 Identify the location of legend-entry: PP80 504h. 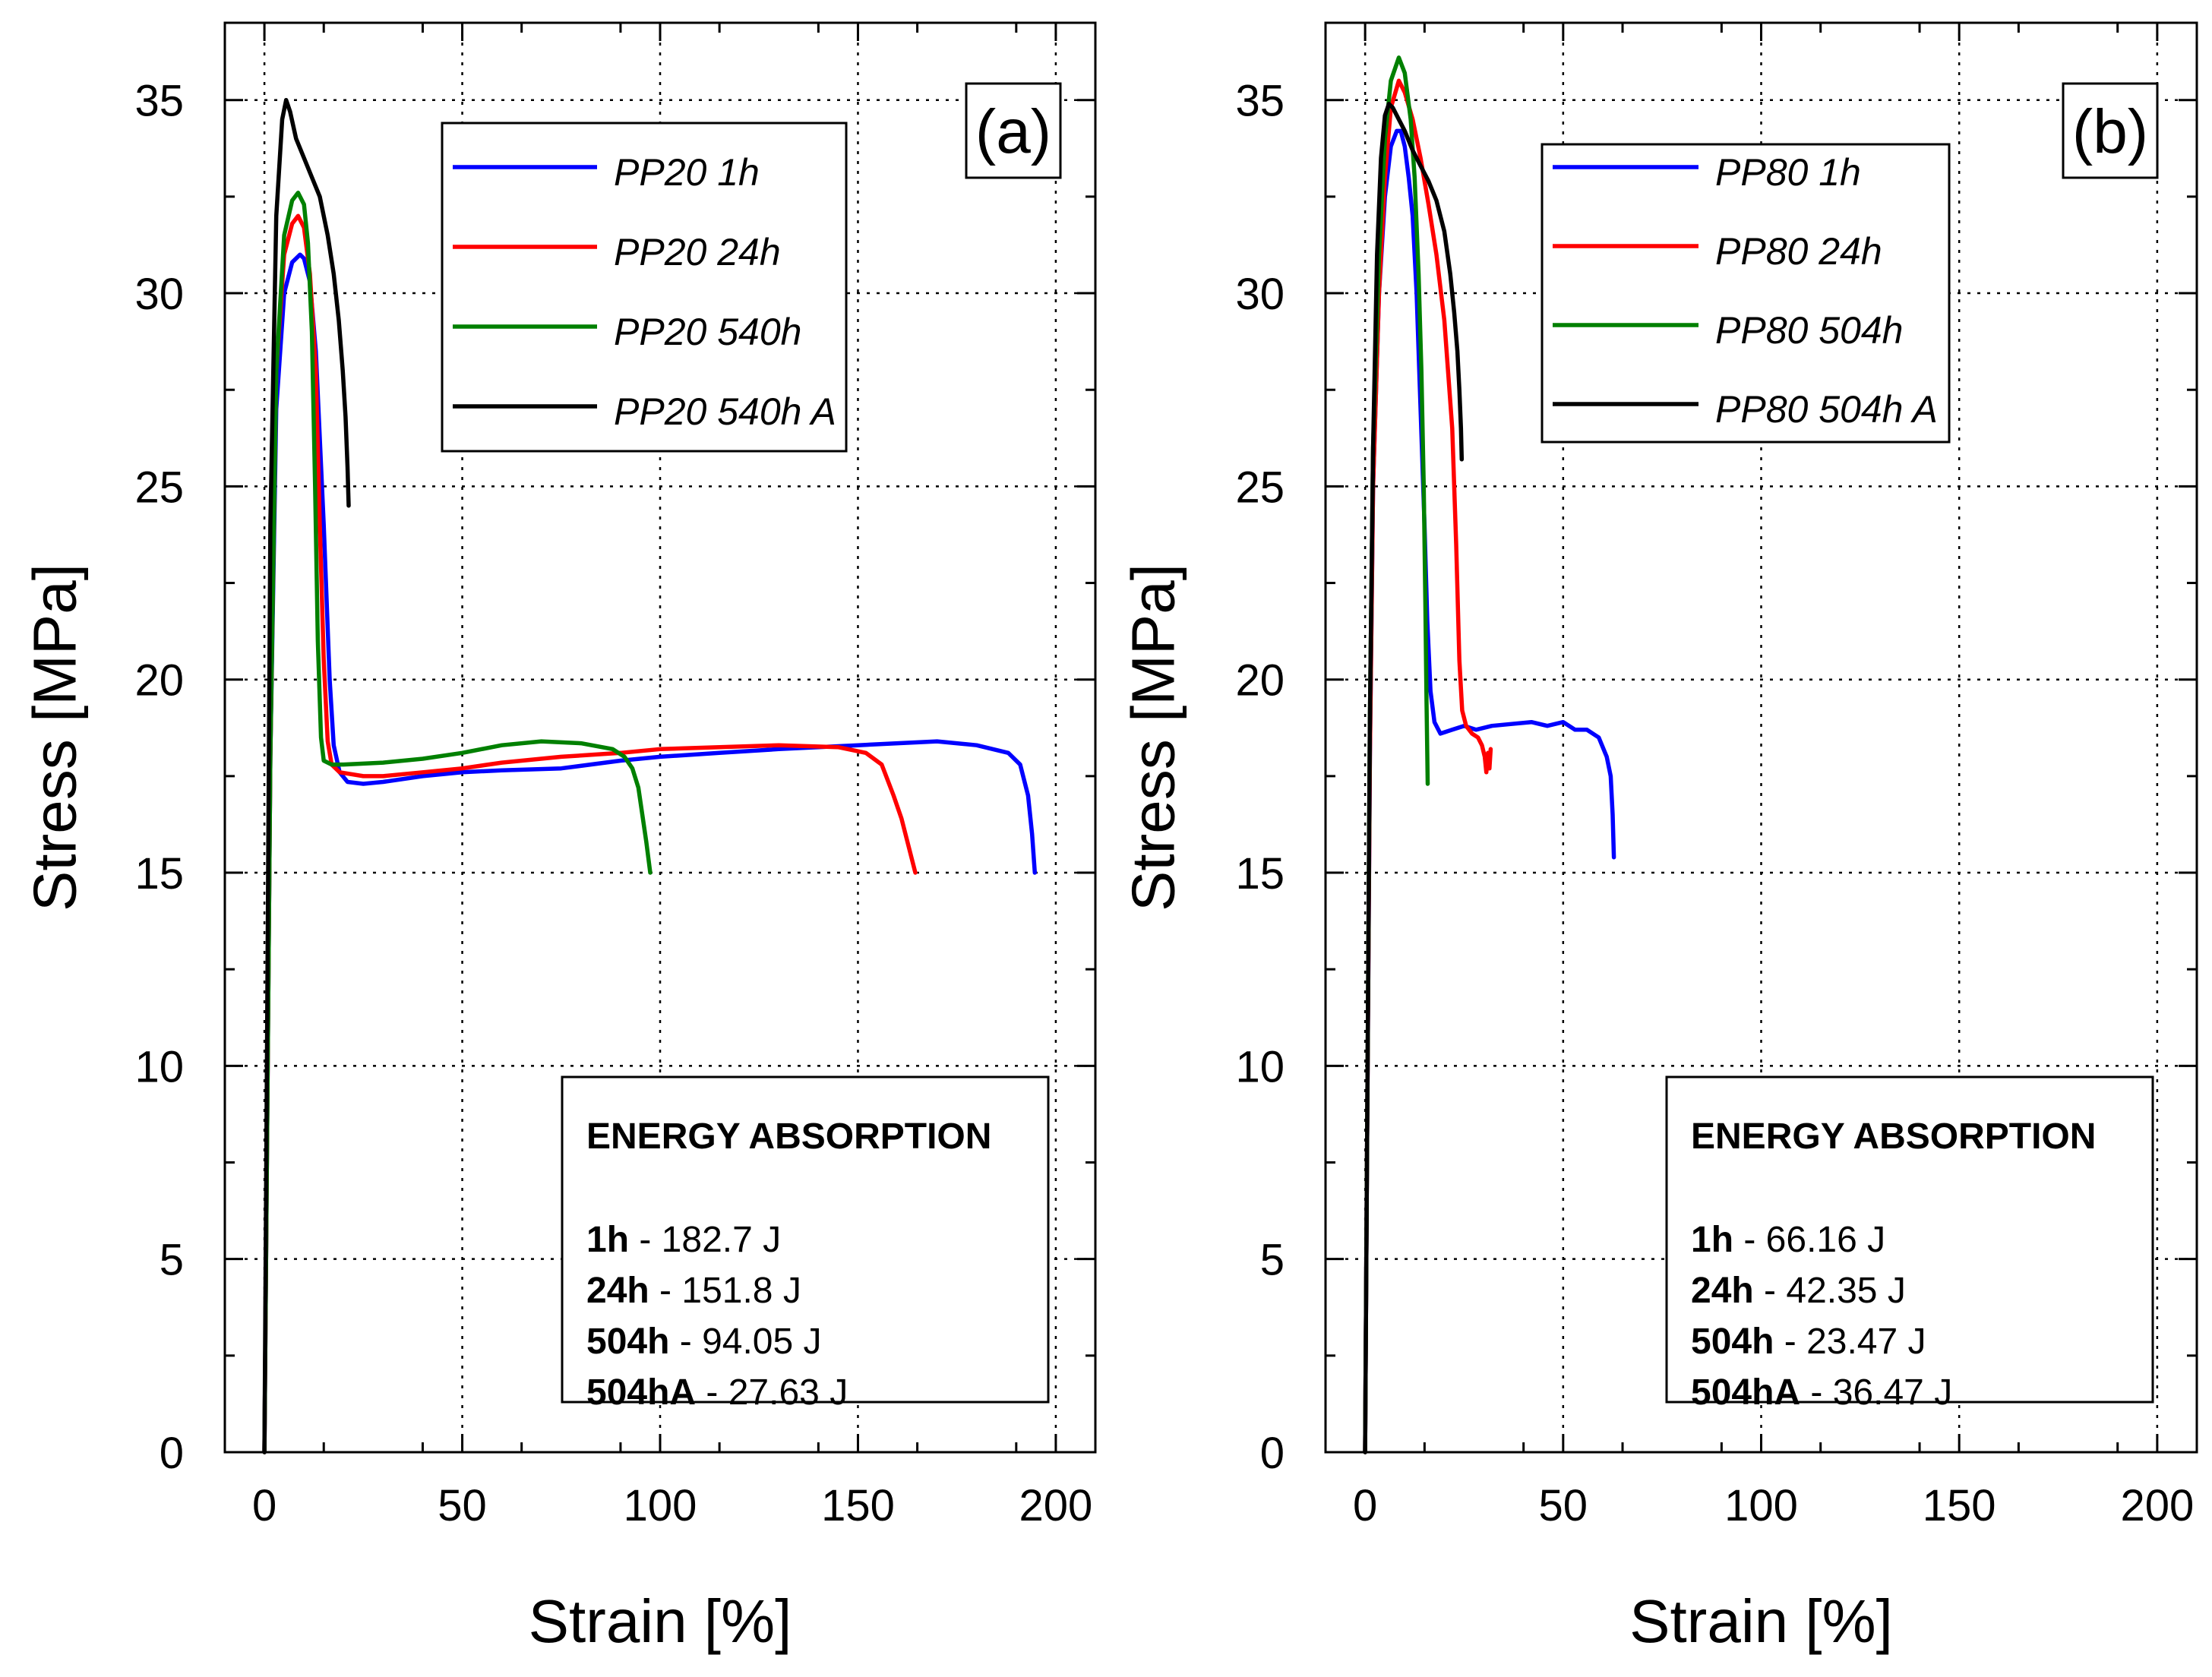
(1809, 330).